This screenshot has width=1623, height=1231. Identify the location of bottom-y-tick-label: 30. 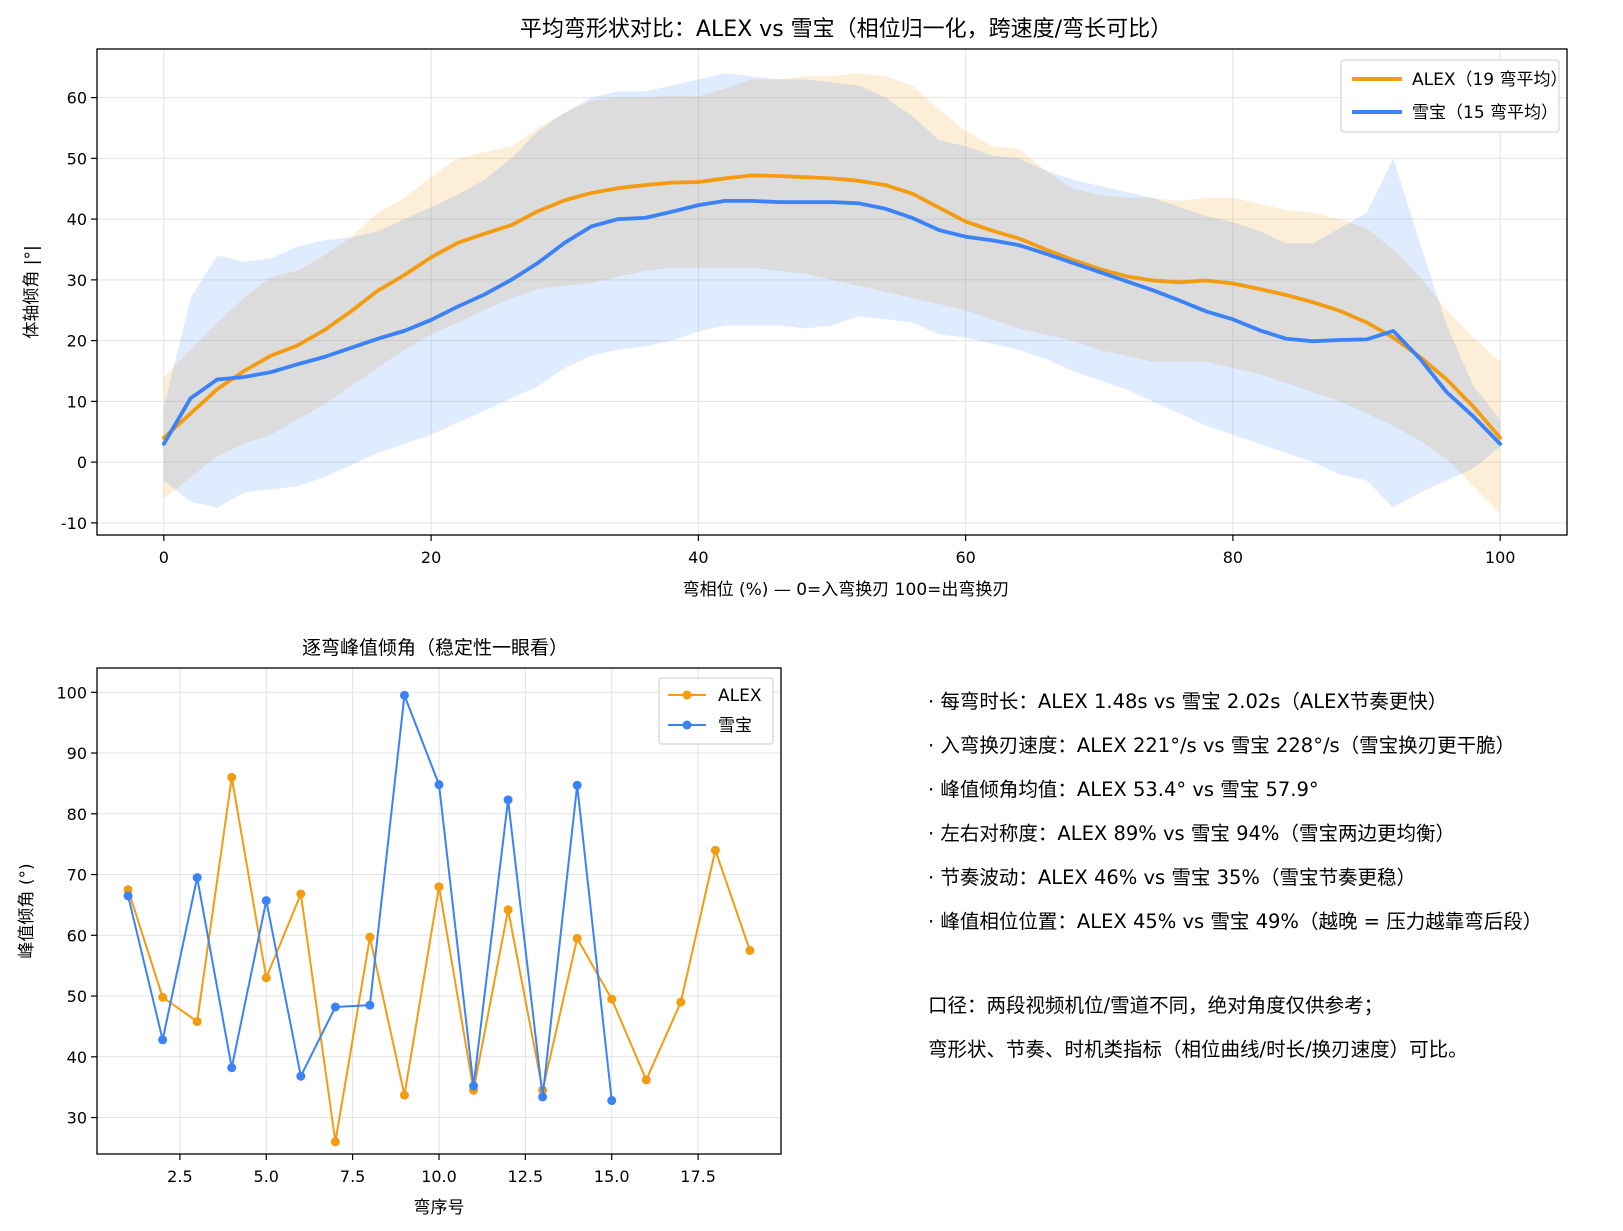
(77, 1118).